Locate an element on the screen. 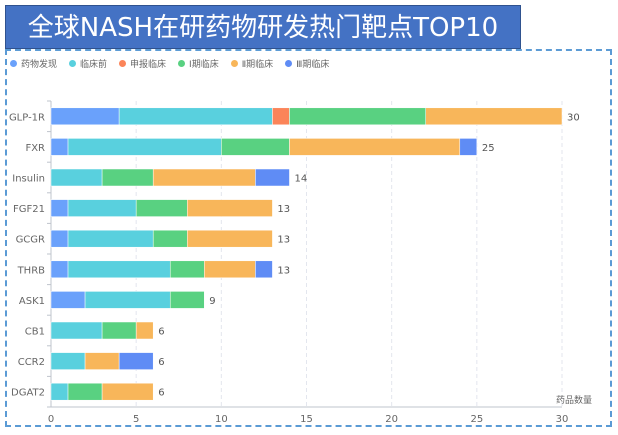 This screenshot has height=435, width=618. total-label: 25 is located at coordinates (488, 148).